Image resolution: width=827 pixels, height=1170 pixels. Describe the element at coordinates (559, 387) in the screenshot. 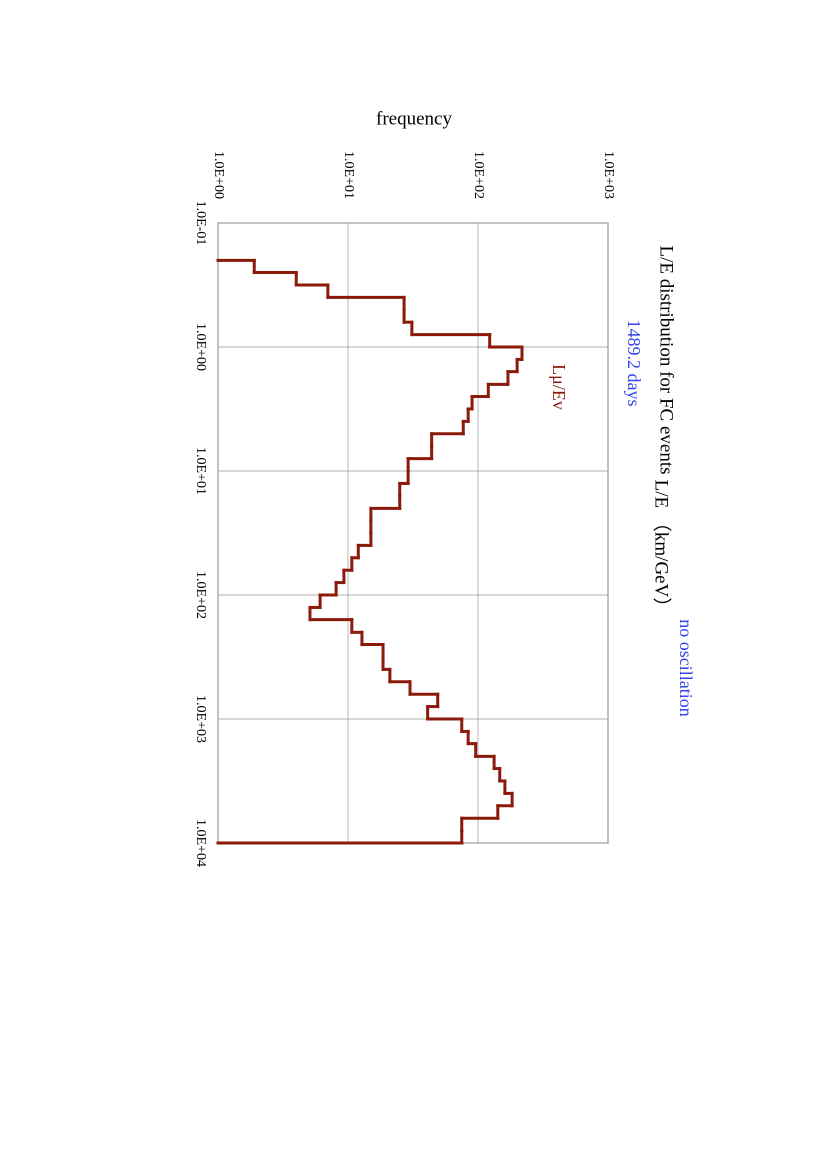

I see `legend-label: Lμ/Ev` at that location.